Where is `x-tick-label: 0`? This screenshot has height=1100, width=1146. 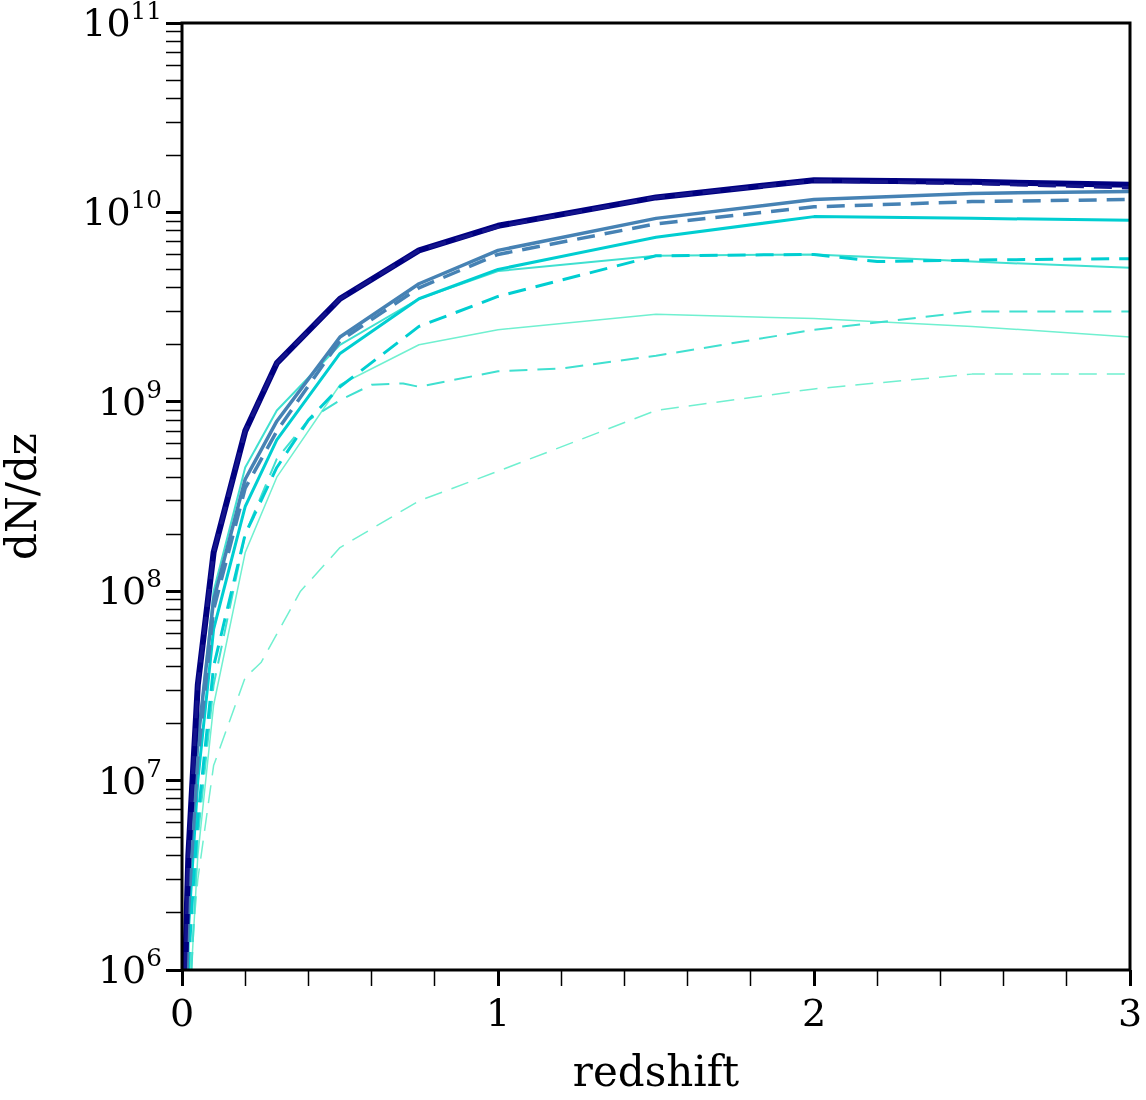 x-tick-label: 0 is located at coordinates (182, 1013).